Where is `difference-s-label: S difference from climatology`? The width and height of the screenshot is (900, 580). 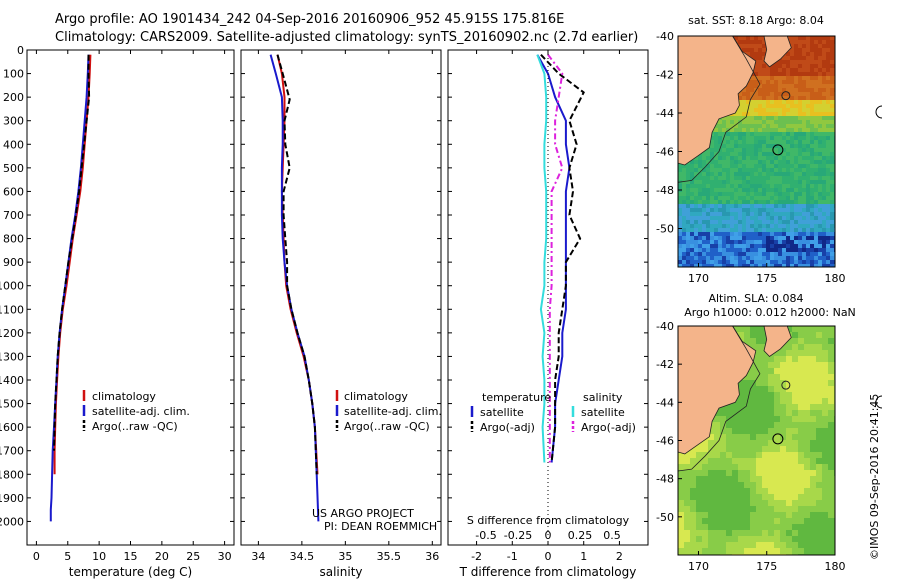 difference-s-label: S difference from climatology is located at coordinates (548, 520).